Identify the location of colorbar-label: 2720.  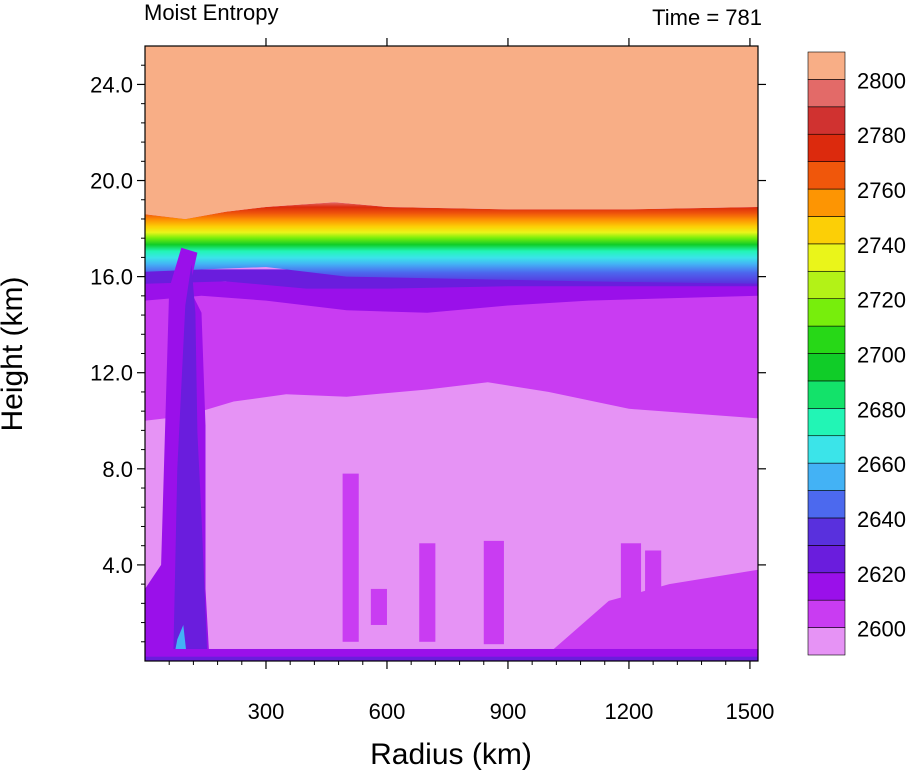
(881, 300).